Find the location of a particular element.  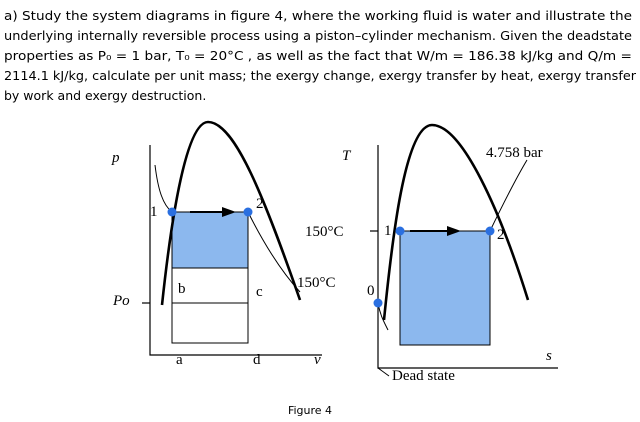

question-line: by work and exergy destruction. is located at coordinates (105, 95).